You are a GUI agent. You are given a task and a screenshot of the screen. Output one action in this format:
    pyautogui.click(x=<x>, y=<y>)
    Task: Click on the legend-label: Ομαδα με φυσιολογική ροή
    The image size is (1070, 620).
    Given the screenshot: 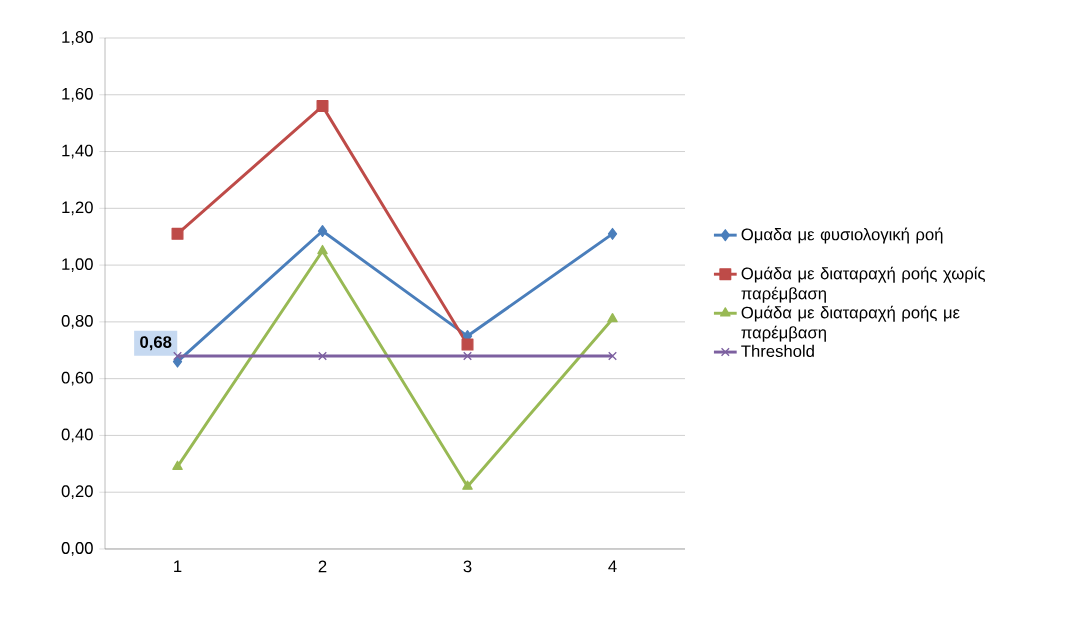 What is the action you would take?
    pyautogui.click(x=842, y=235)
    